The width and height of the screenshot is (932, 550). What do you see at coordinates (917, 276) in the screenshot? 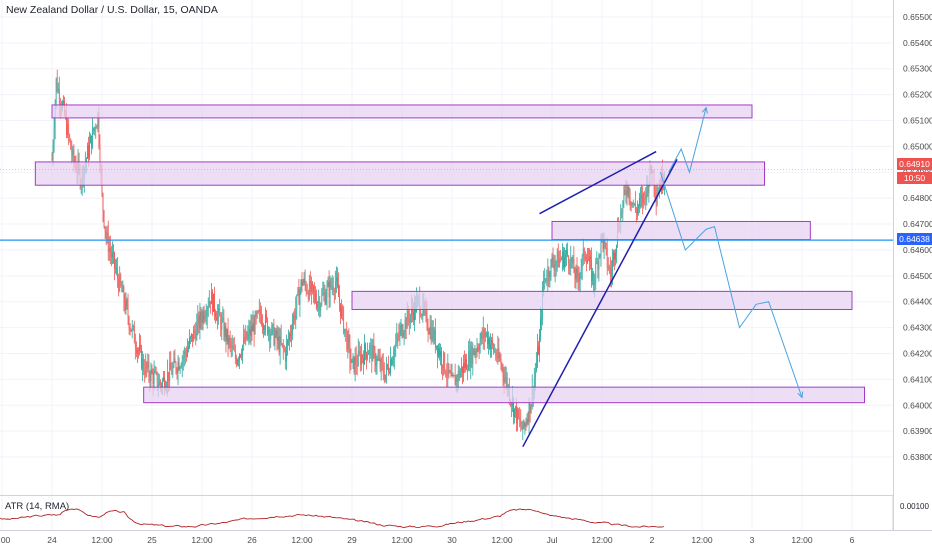
I see `price-tick-label: 0.64500` at bounding box center [917, 276].